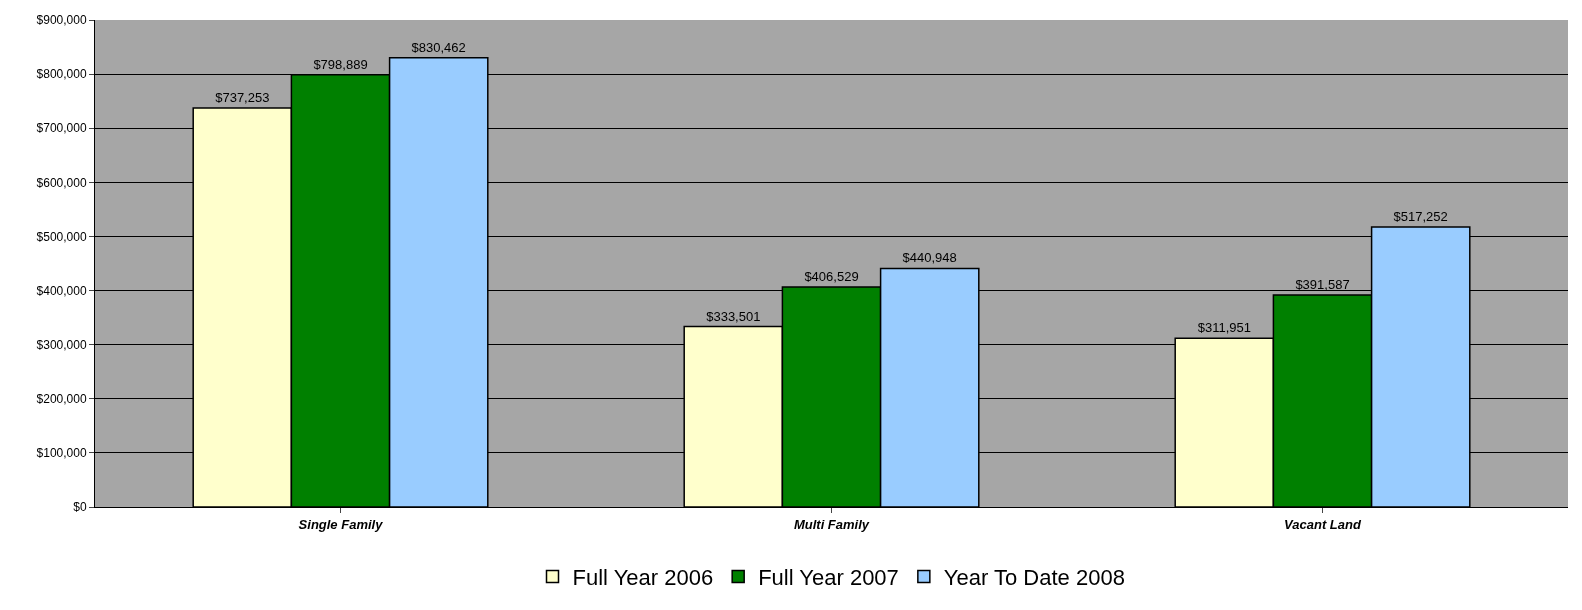 The image size is (1582, 610). I want to click on text: $830,462, so click(438, 47).